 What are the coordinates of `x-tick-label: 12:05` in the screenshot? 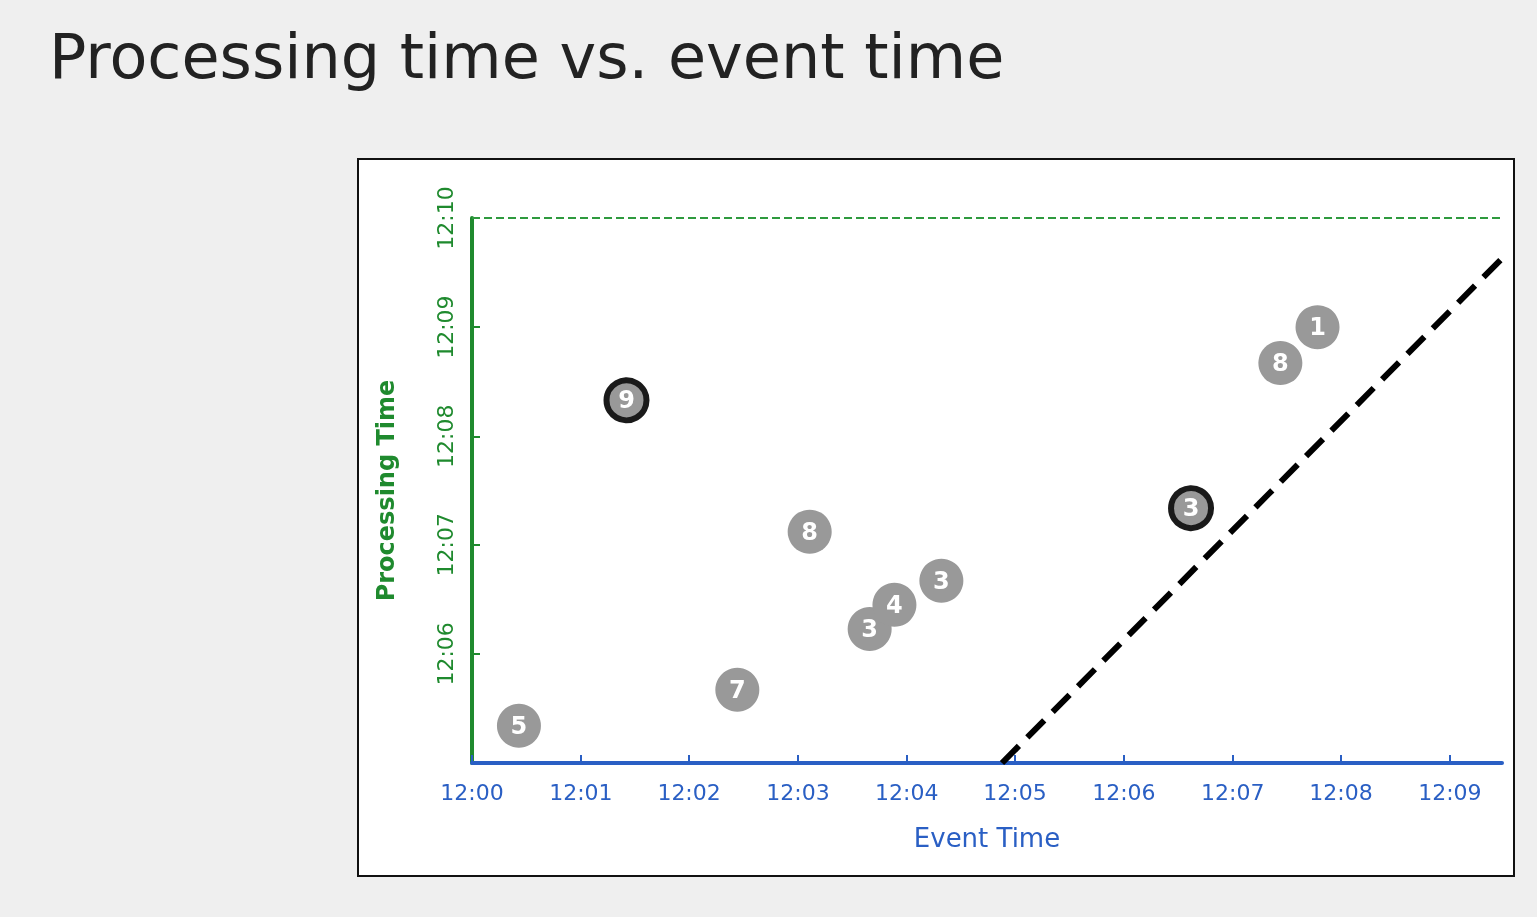 It's located at (1015, 792).